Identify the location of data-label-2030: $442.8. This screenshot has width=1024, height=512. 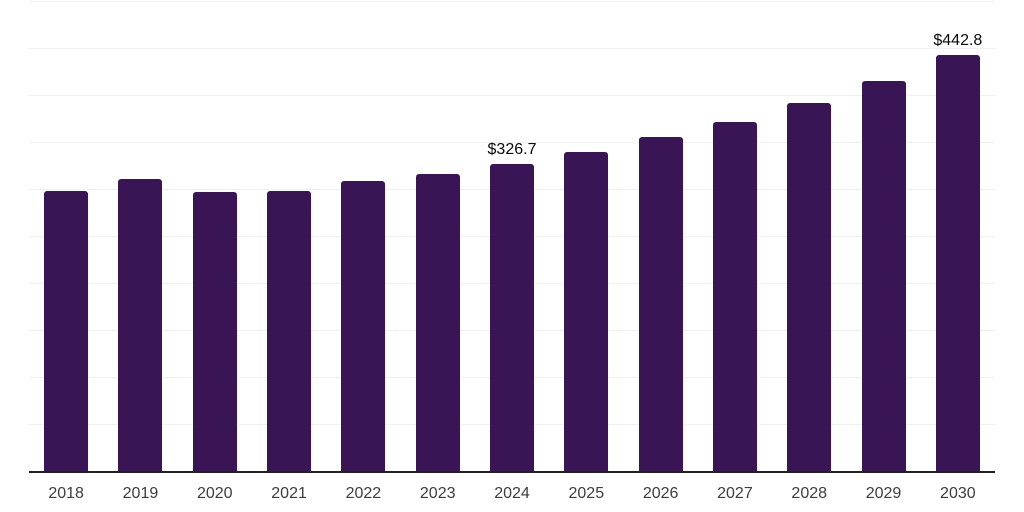
(958, 40).